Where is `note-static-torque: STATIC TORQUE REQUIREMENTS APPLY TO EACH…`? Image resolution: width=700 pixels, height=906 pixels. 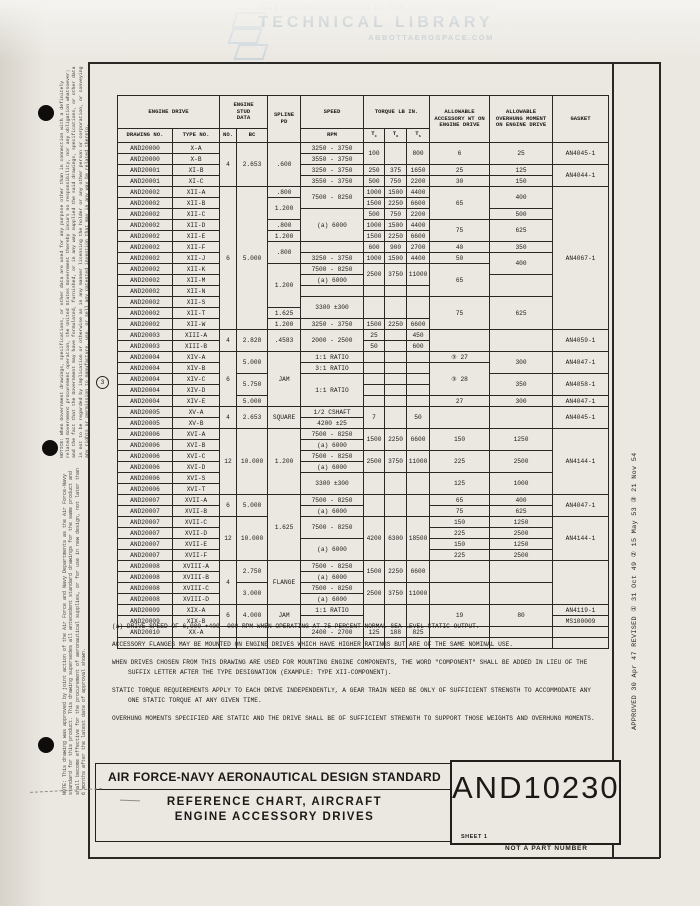
note-static-torque: STATIC TORQUE REQUIREMENTS APPLY TO EACH… is located at coordinates (351, 695).